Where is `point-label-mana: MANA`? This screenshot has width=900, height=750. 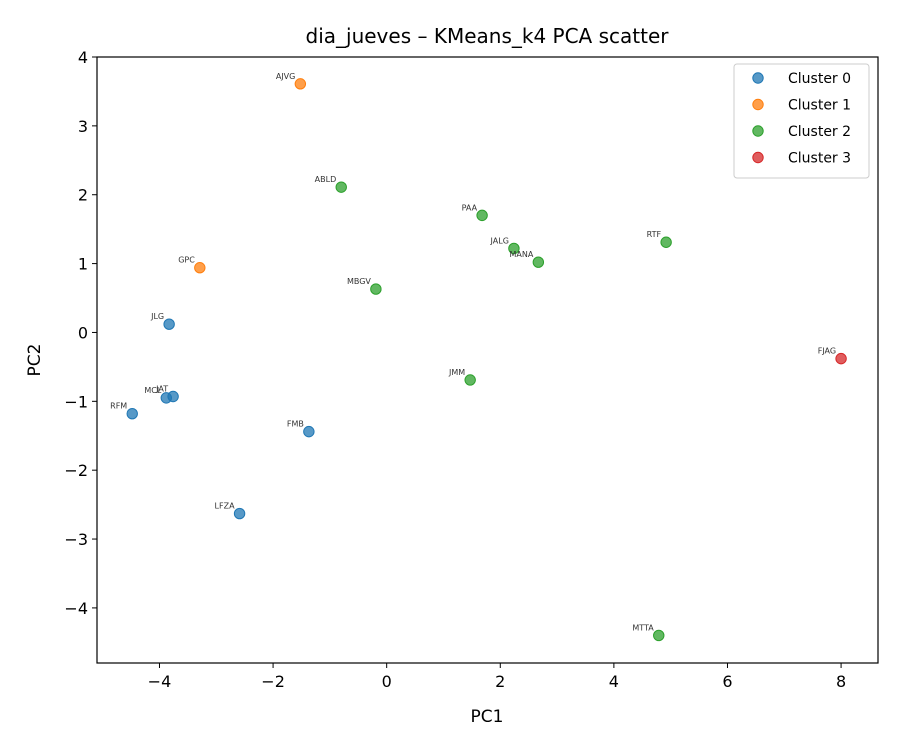 point-label-mana: MANA is located at coordinates (521, 254).